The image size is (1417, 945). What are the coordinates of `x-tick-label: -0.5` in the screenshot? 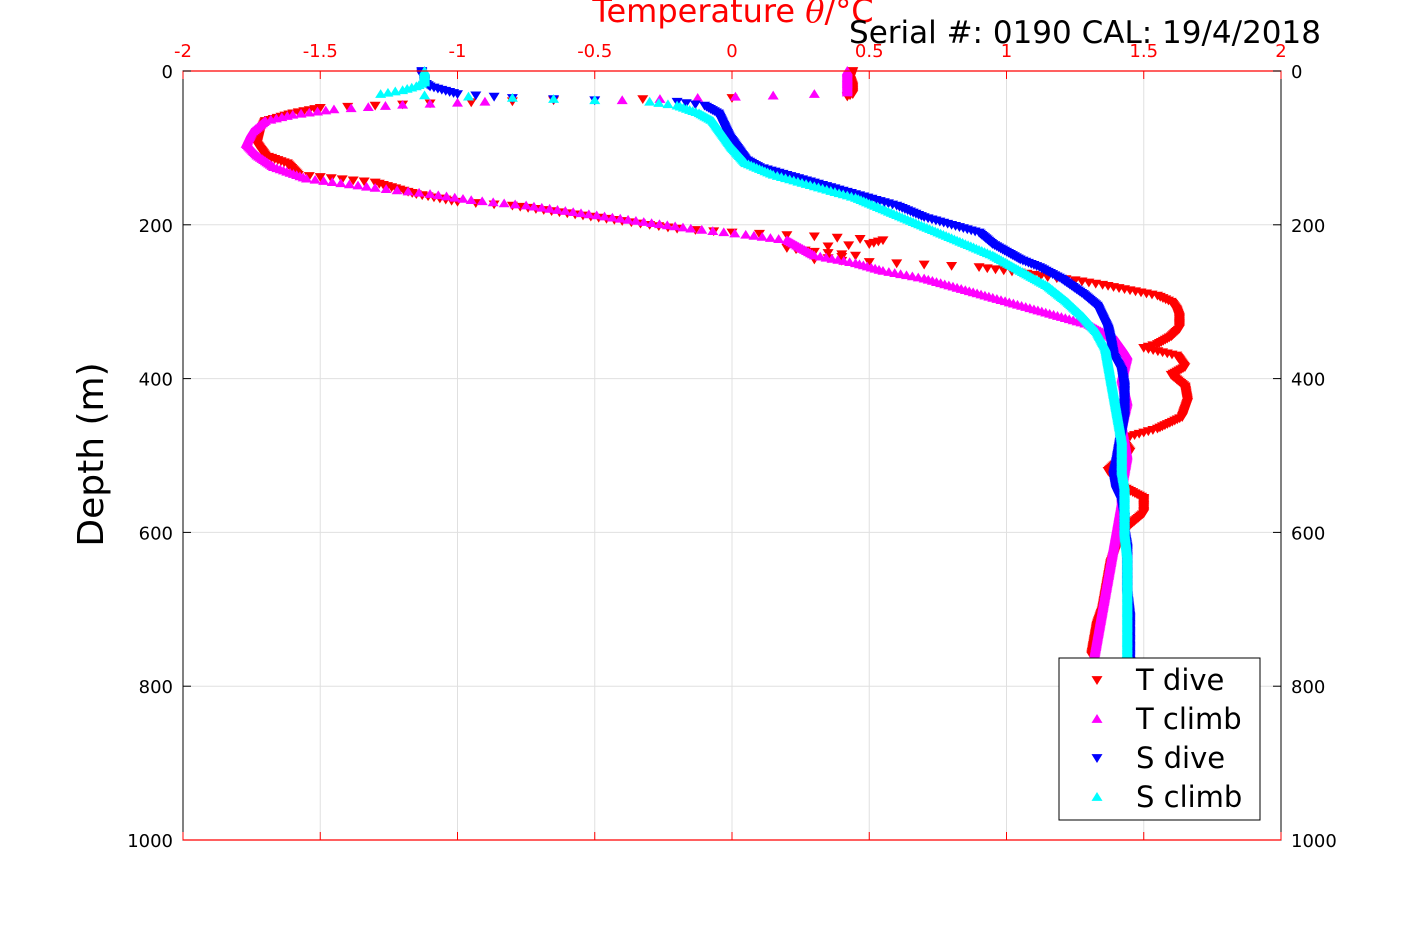 It's located at (594, 51).